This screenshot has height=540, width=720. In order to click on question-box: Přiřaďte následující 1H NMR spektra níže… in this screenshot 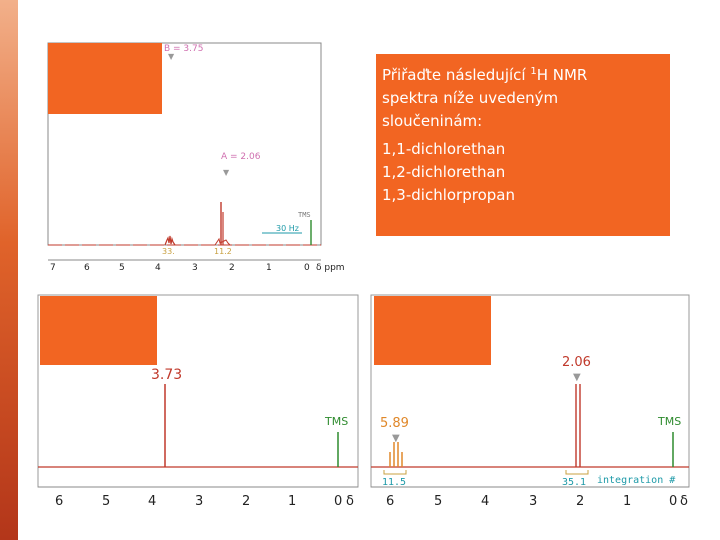, I will do `click(523, 145)`.